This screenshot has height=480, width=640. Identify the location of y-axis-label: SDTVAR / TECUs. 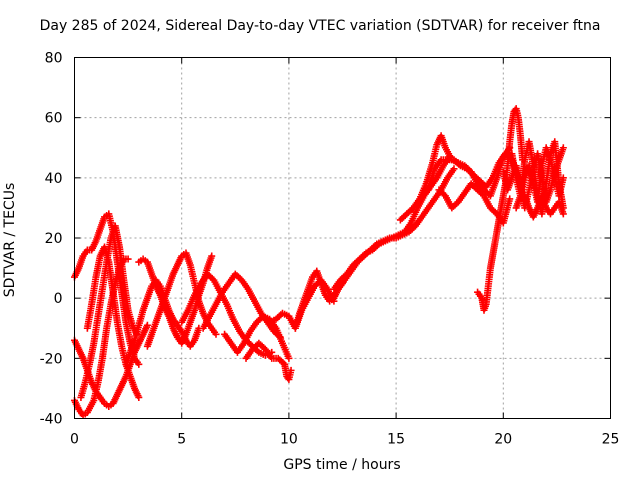
(10, 240).